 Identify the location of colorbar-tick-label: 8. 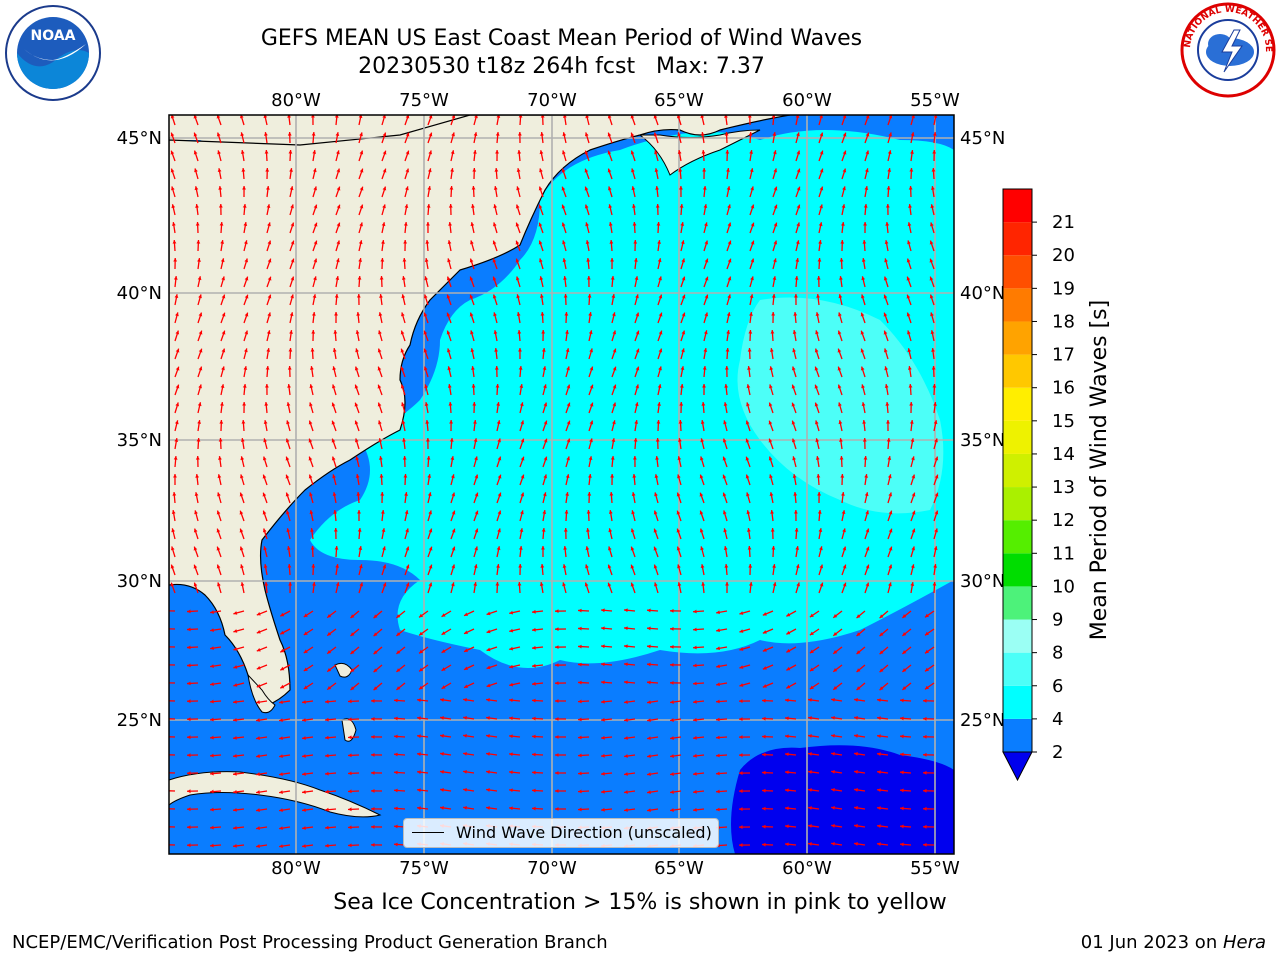
(1057, 653).